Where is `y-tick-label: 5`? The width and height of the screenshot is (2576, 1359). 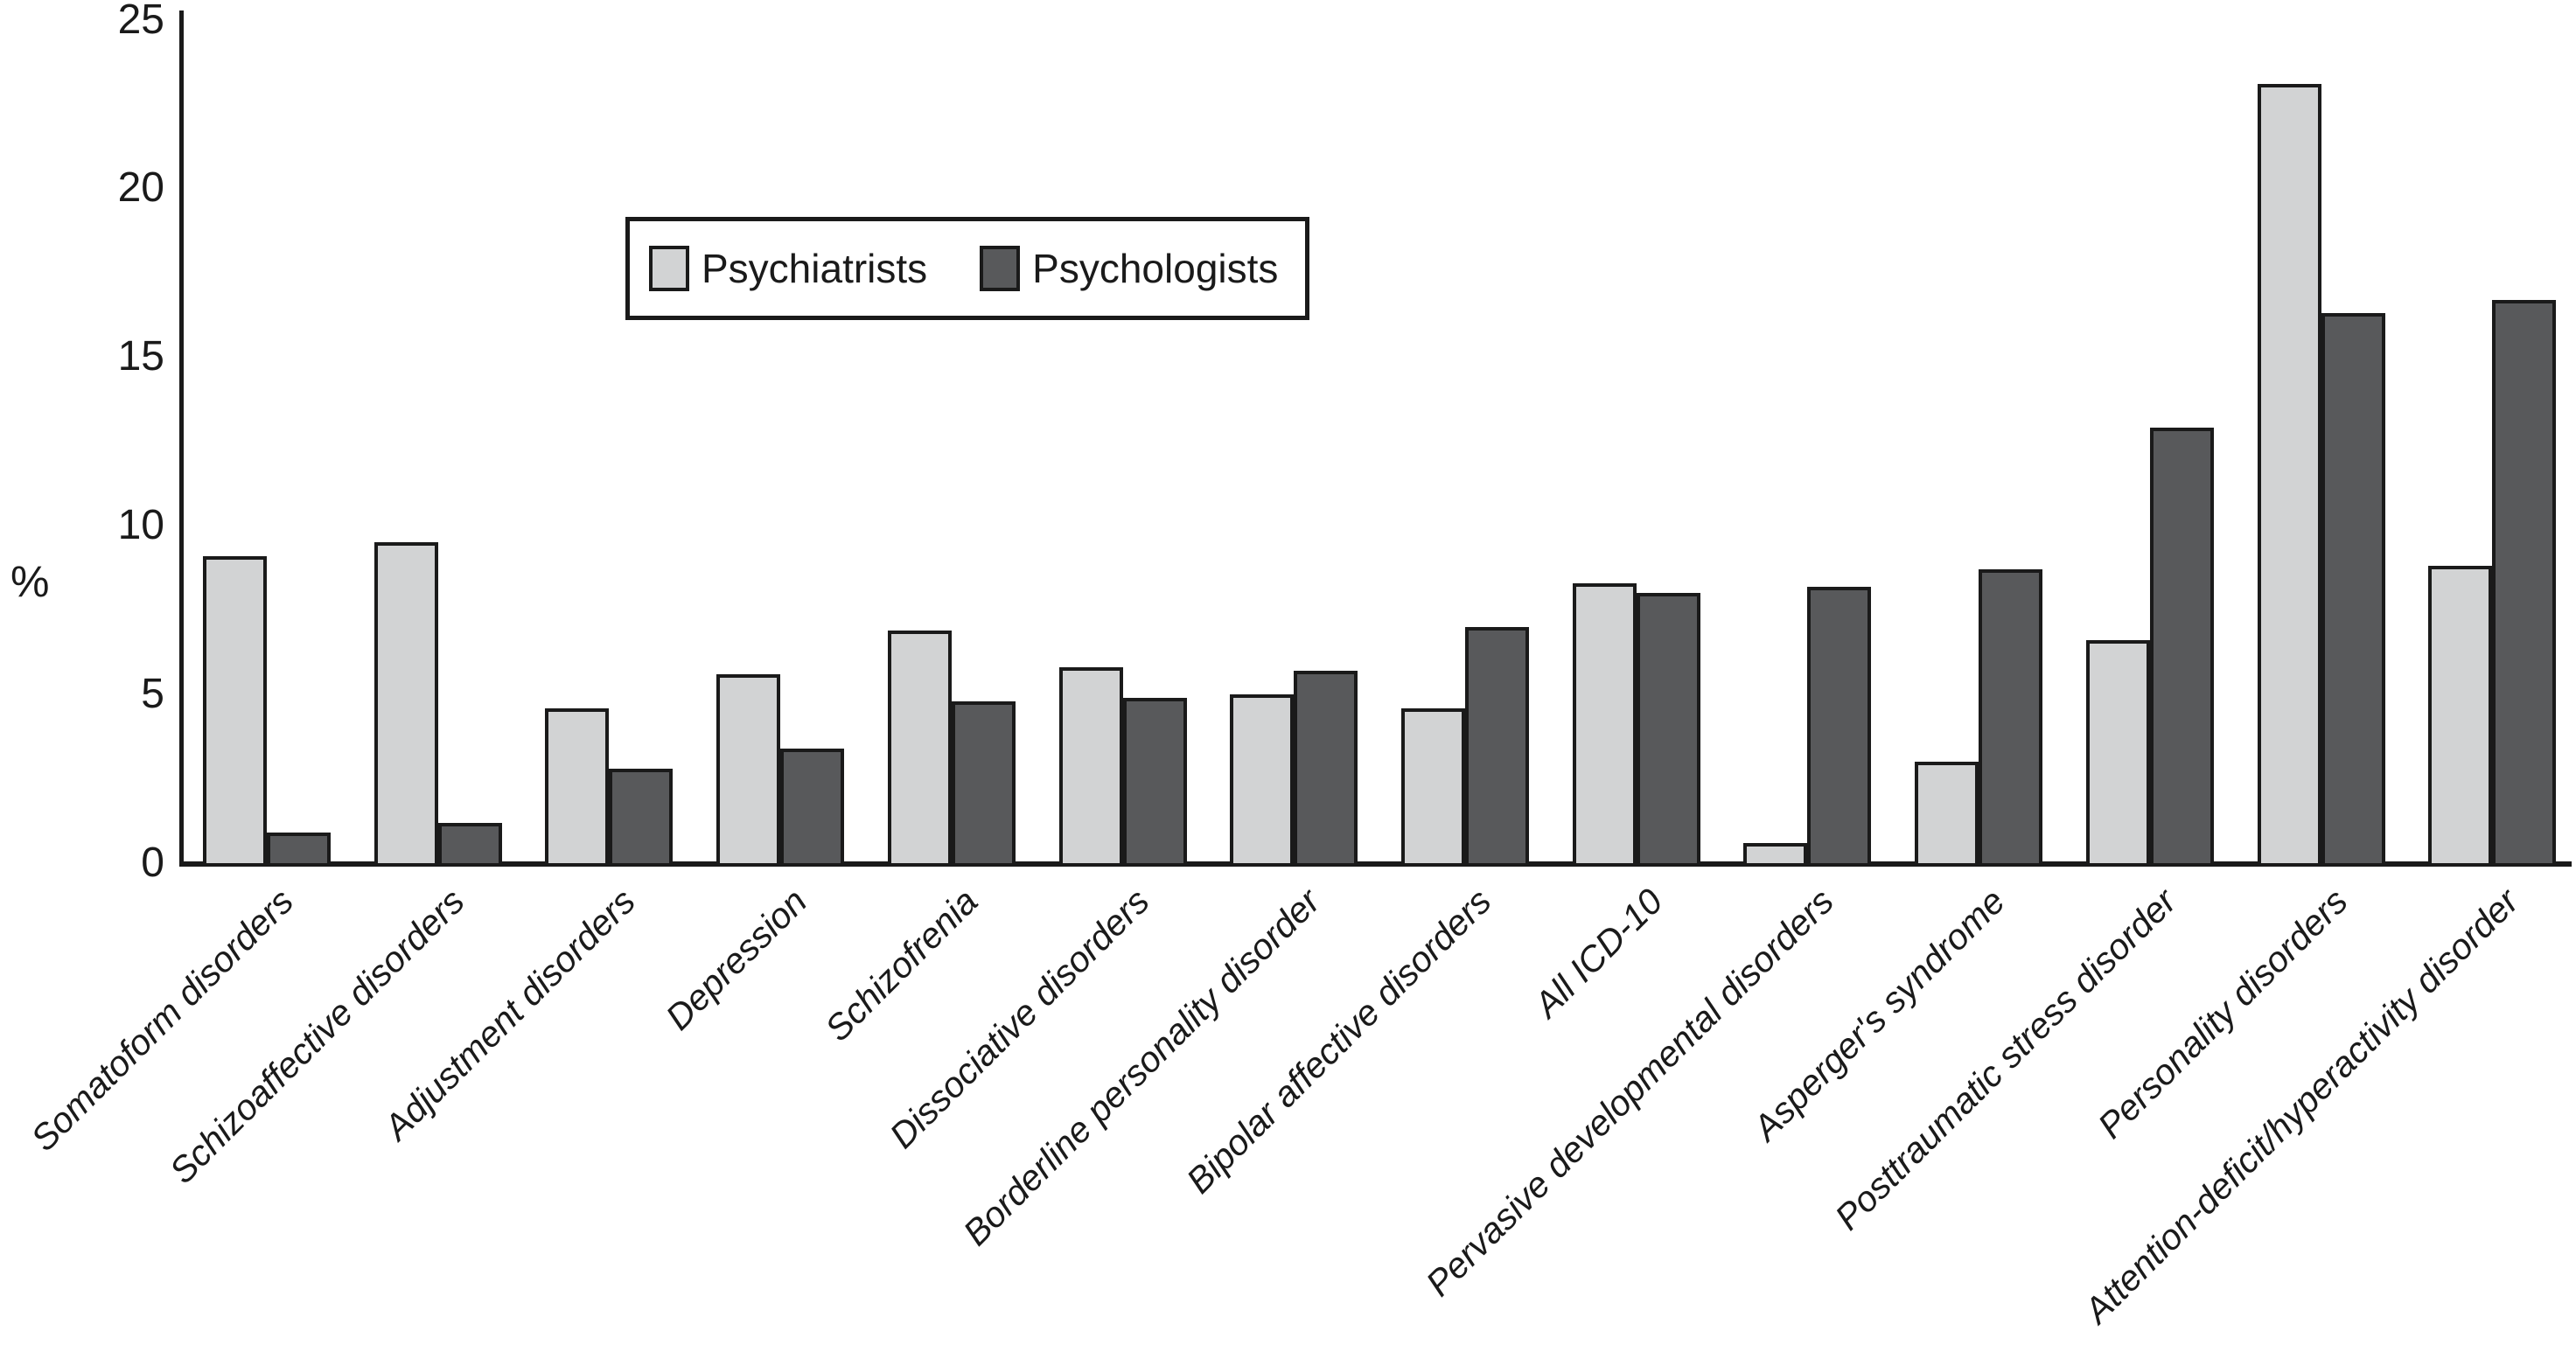
y-tick-label: 5 is located at coordinates (152, 694).